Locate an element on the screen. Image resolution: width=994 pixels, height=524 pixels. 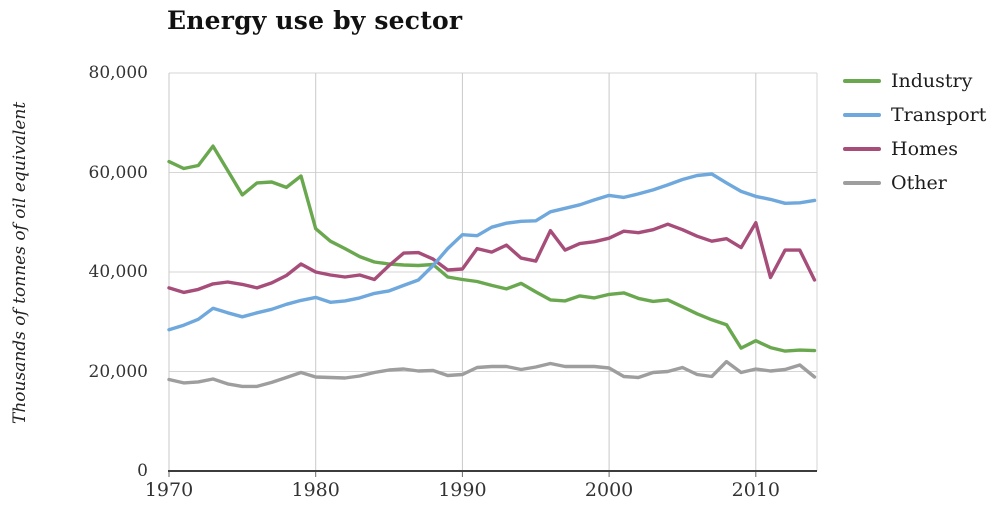
x-tick-label: 1990 is located at coordinates (462, 490).